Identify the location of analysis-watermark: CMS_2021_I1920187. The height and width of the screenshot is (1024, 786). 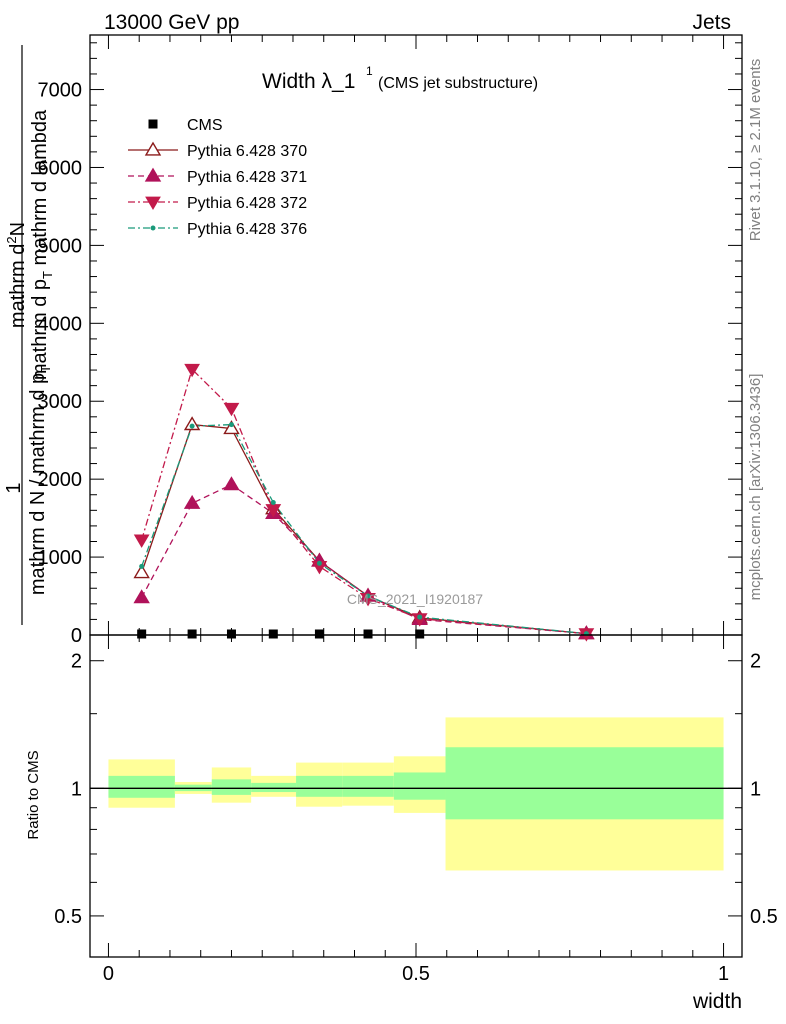
(415, 599).